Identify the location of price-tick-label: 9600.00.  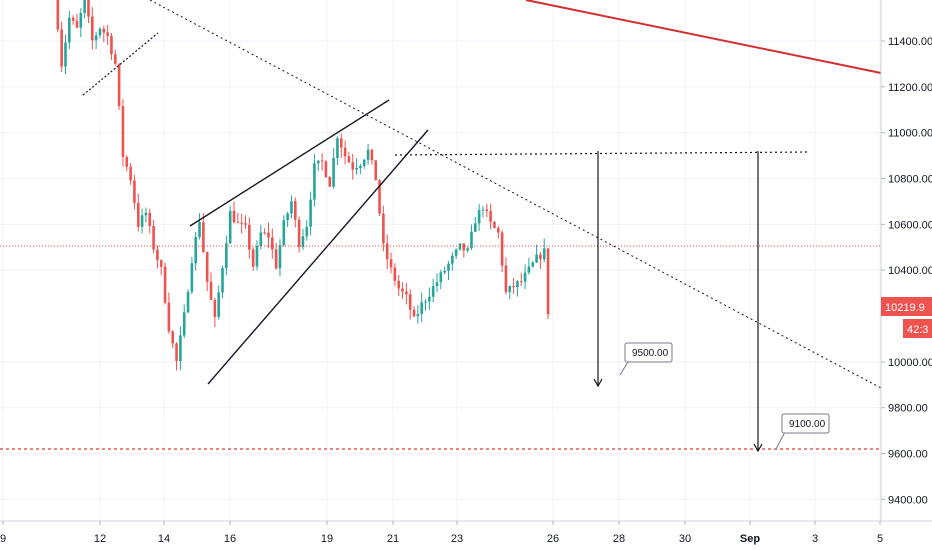
(908, 455).